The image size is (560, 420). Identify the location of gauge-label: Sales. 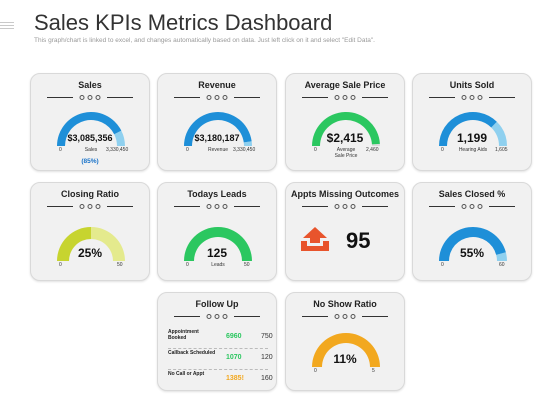
(91, 150).